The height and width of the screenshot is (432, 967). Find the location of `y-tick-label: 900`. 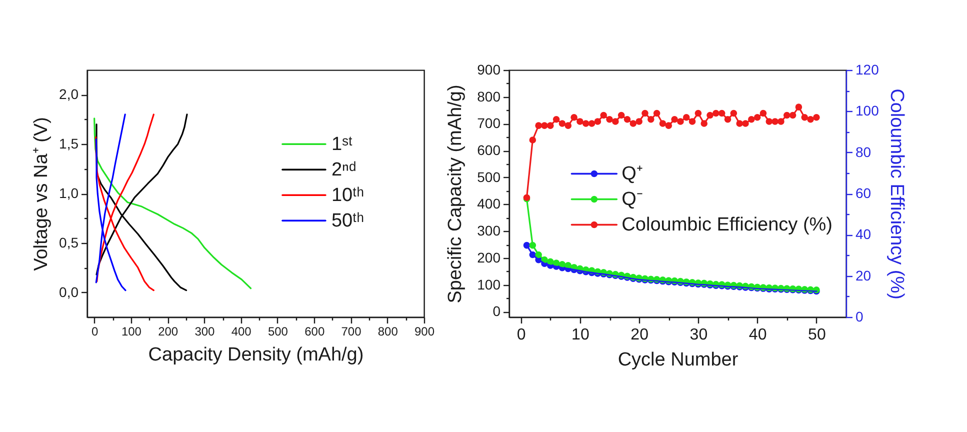

y-tick-label: 900 is located at coordinates (489, 70).